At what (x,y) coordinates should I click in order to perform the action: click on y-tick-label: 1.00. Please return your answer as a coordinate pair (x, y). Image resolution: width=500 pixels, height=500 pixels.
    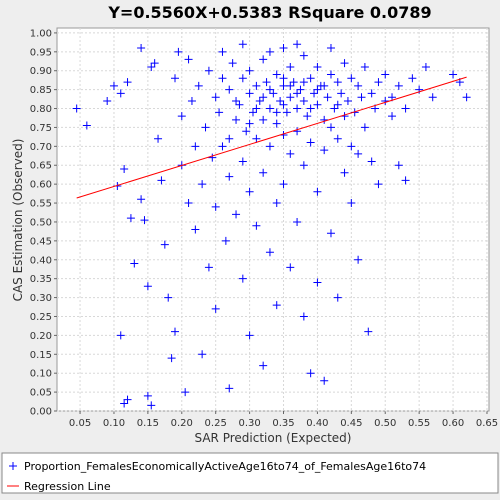
    Looking at the image, I should click on (41, 33).